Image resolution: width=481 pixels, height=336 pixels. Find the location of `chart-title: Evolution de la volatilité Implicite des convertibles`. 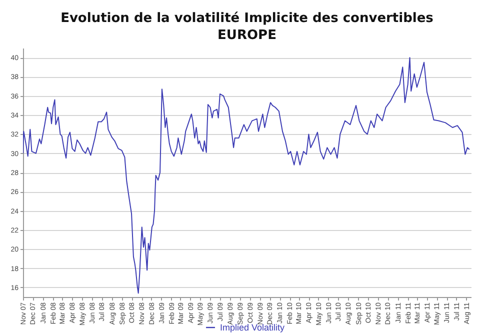

chart-title: Evolution de la volatilité Implicite des convertibles is located at coordinates (247, 18).